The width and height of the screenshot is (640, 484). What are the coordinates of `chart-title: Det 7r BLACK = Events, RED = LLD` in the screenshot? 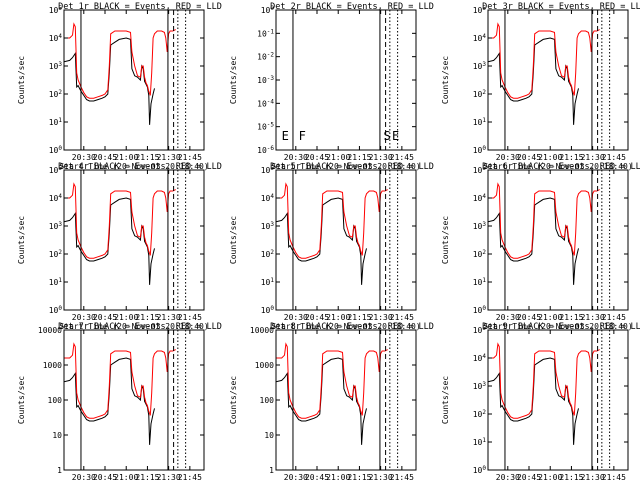 It's located at (140, 327).